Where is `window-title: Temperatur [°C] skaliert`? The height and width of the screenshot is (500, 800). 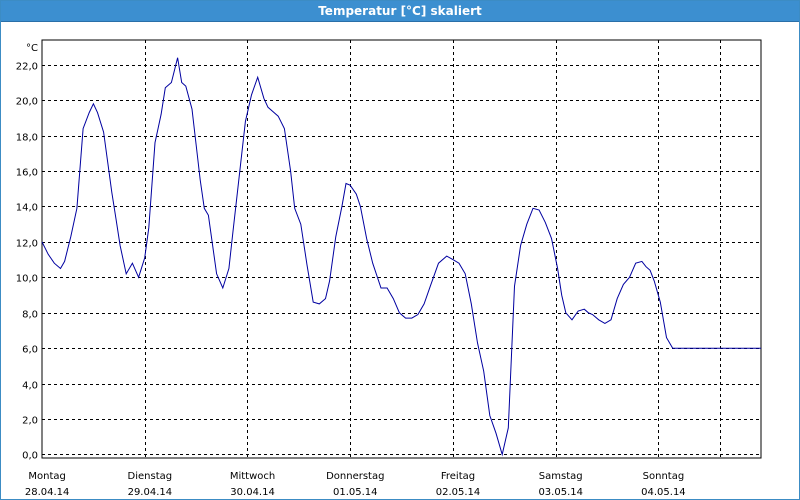 window-title: Temperatur [°C] skaliert is located at coordinates (400, 11).